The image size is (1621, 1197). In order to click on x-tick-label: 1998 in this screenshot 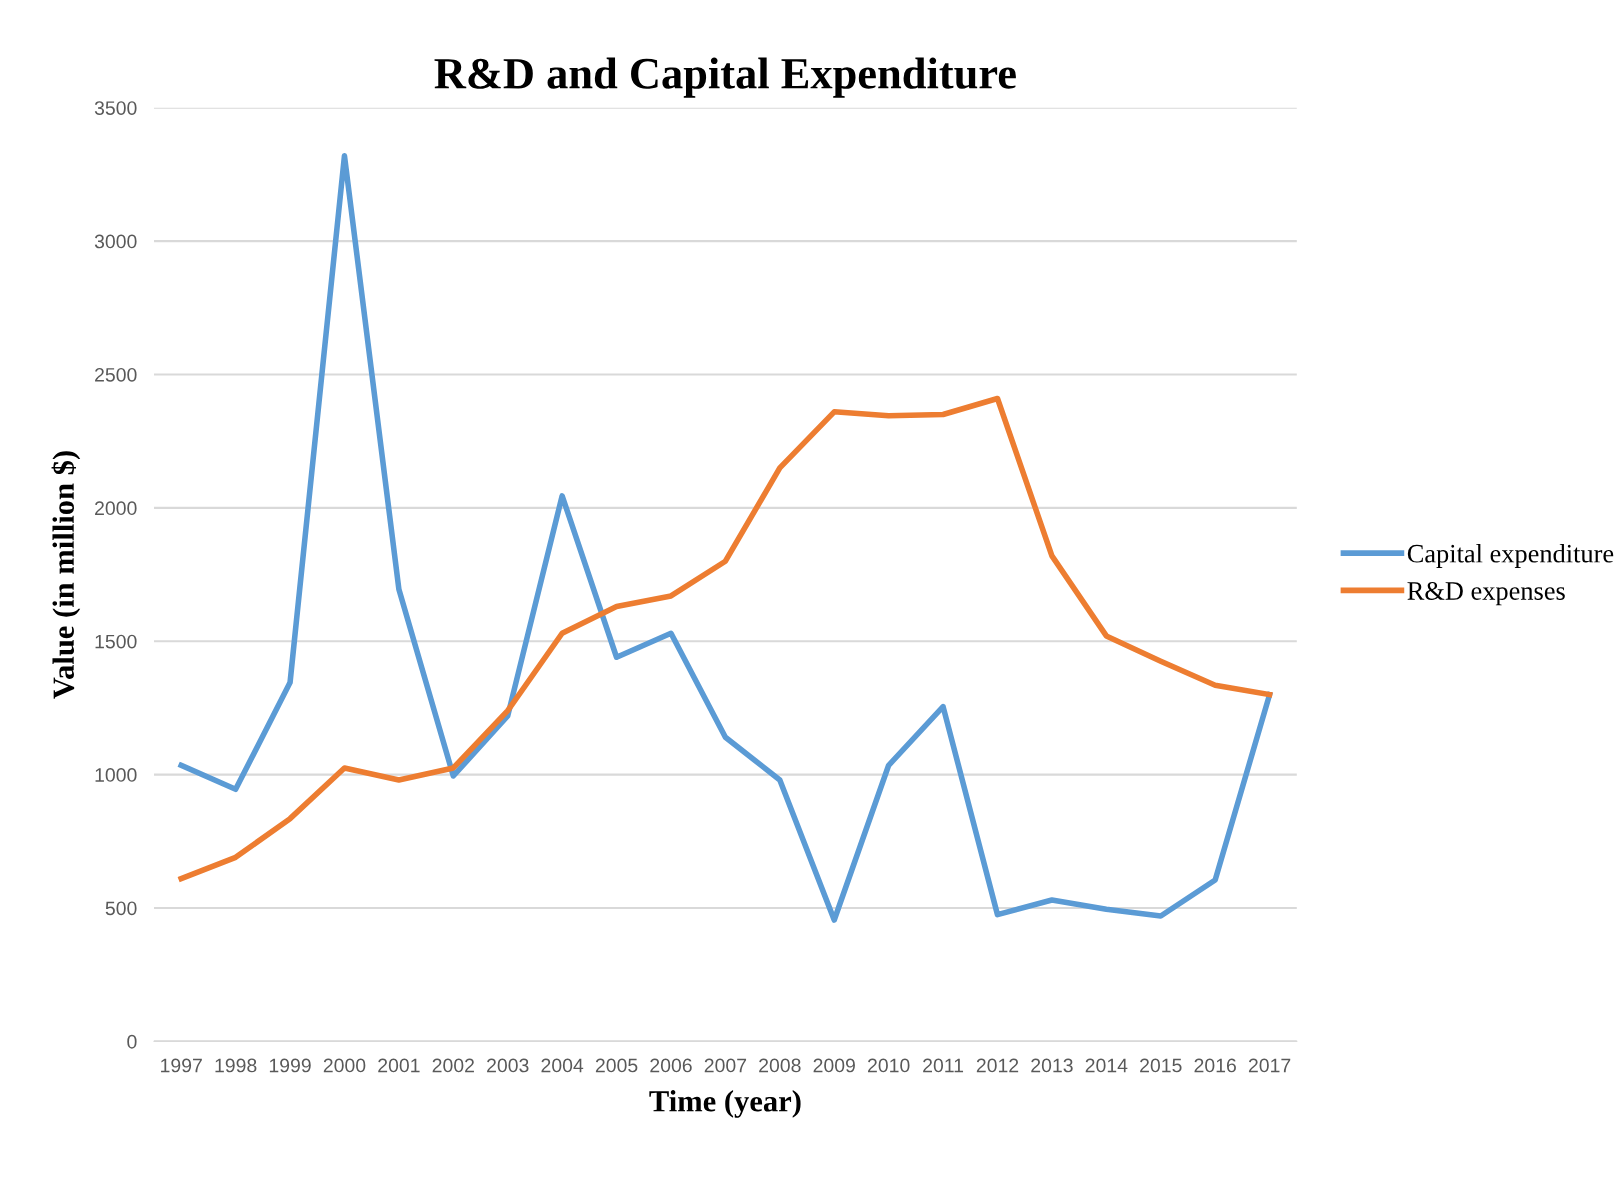, I will do `click(236, 1065)`.